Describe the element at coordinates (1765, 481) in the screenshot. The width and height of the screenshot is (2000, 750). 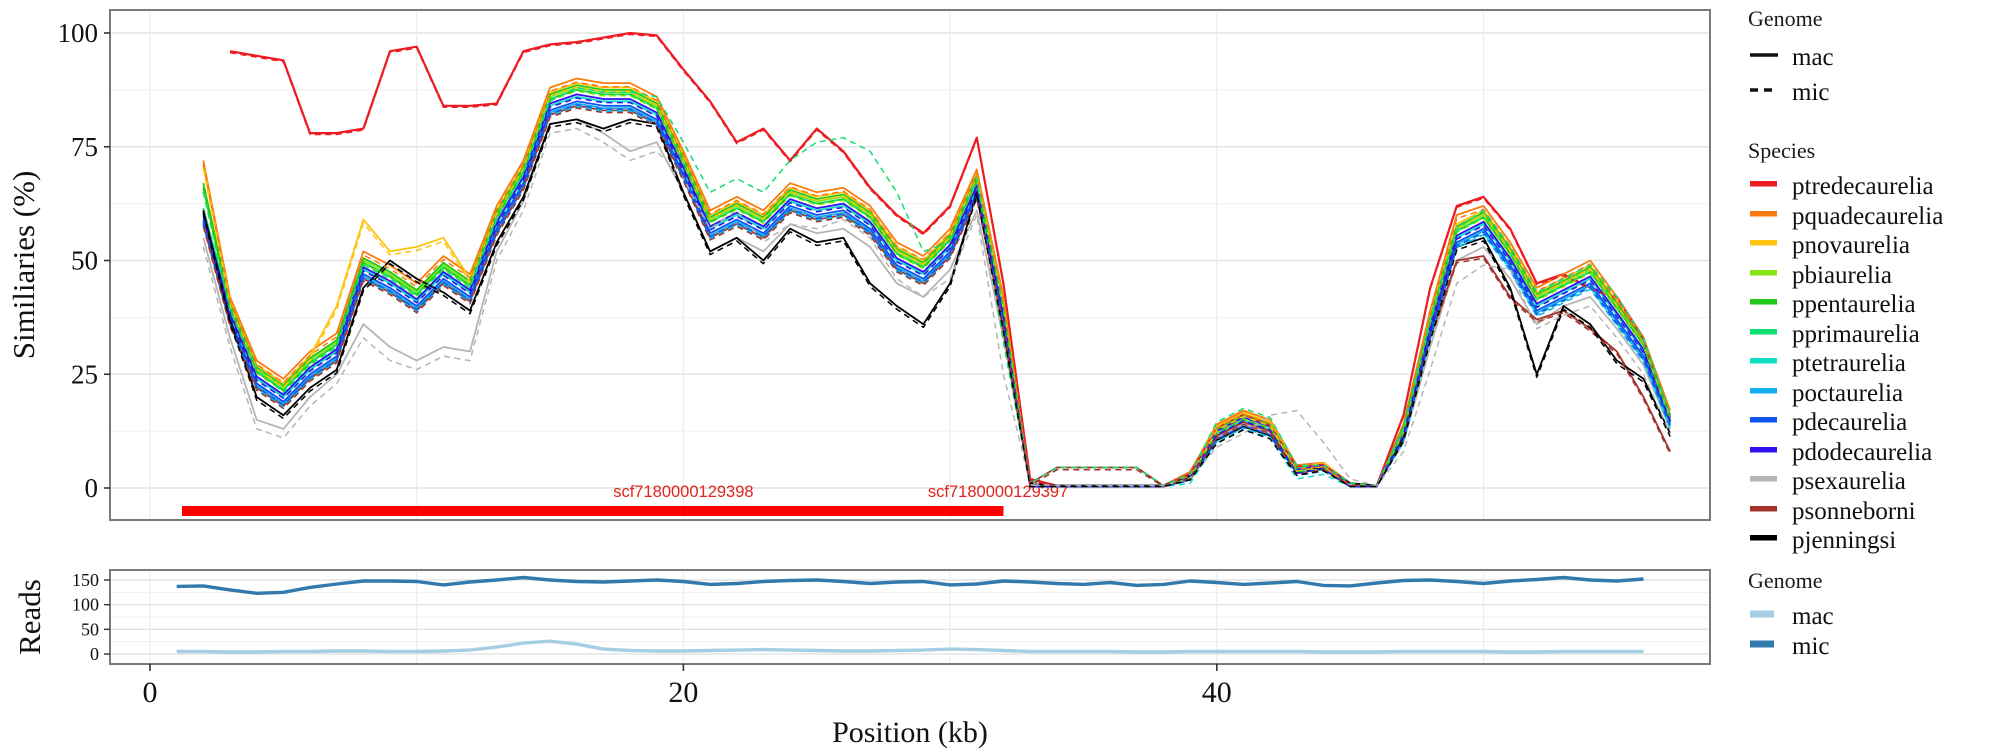
I see `species-psexaurelia-key-icon` at that location.